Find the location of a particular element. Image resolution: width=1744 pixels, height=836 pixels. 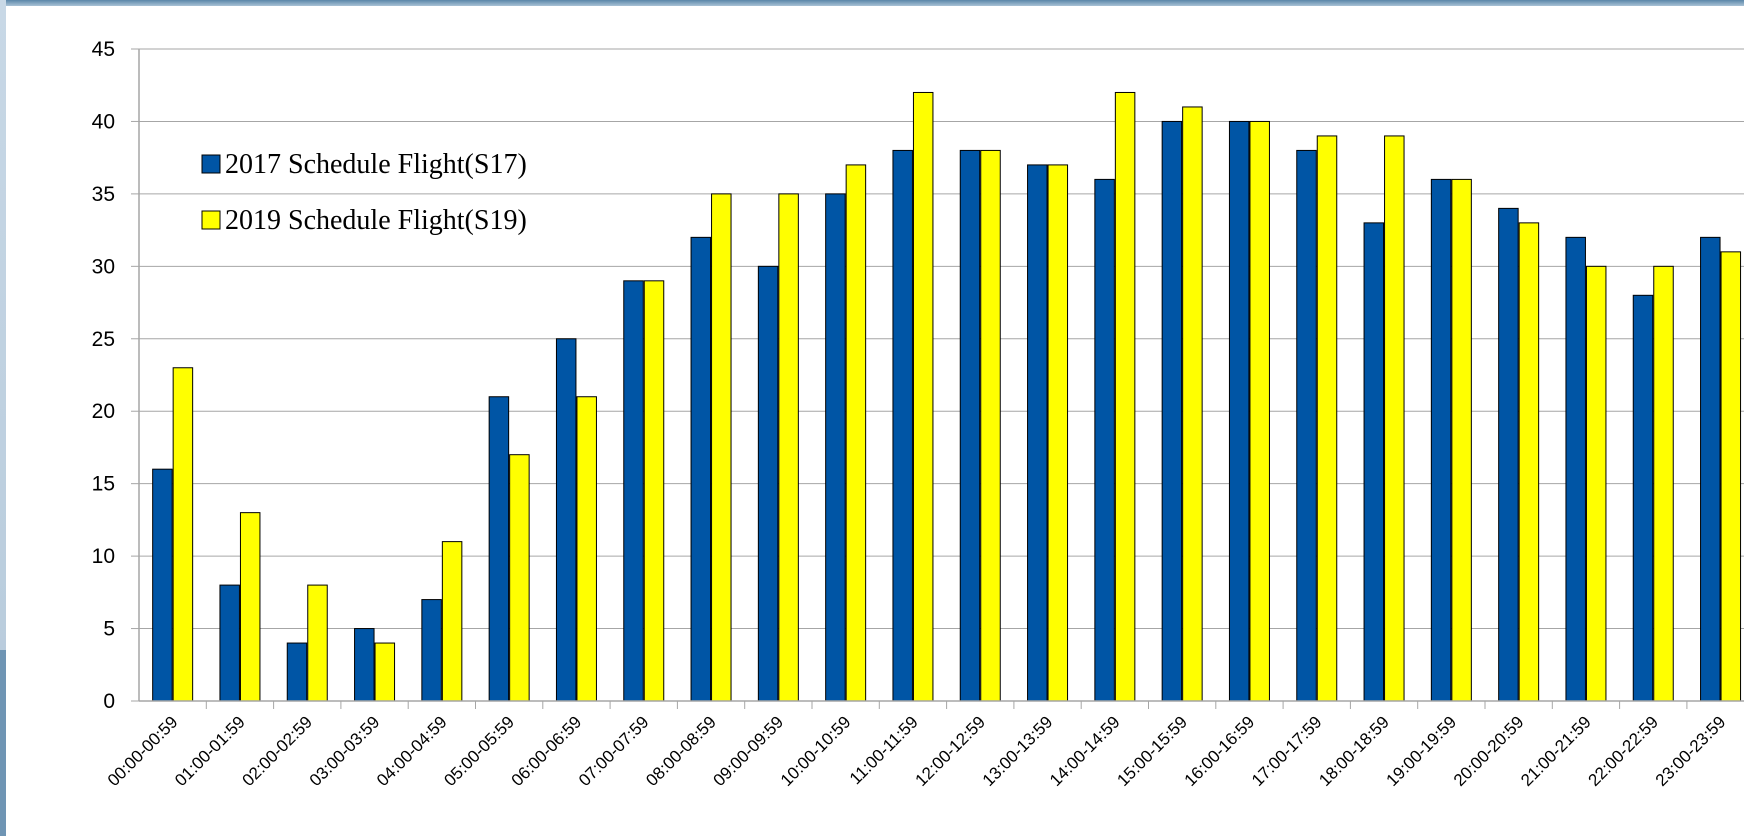

x-tick-label: 18:00-18:59 is located at coordinates (1354, 751).